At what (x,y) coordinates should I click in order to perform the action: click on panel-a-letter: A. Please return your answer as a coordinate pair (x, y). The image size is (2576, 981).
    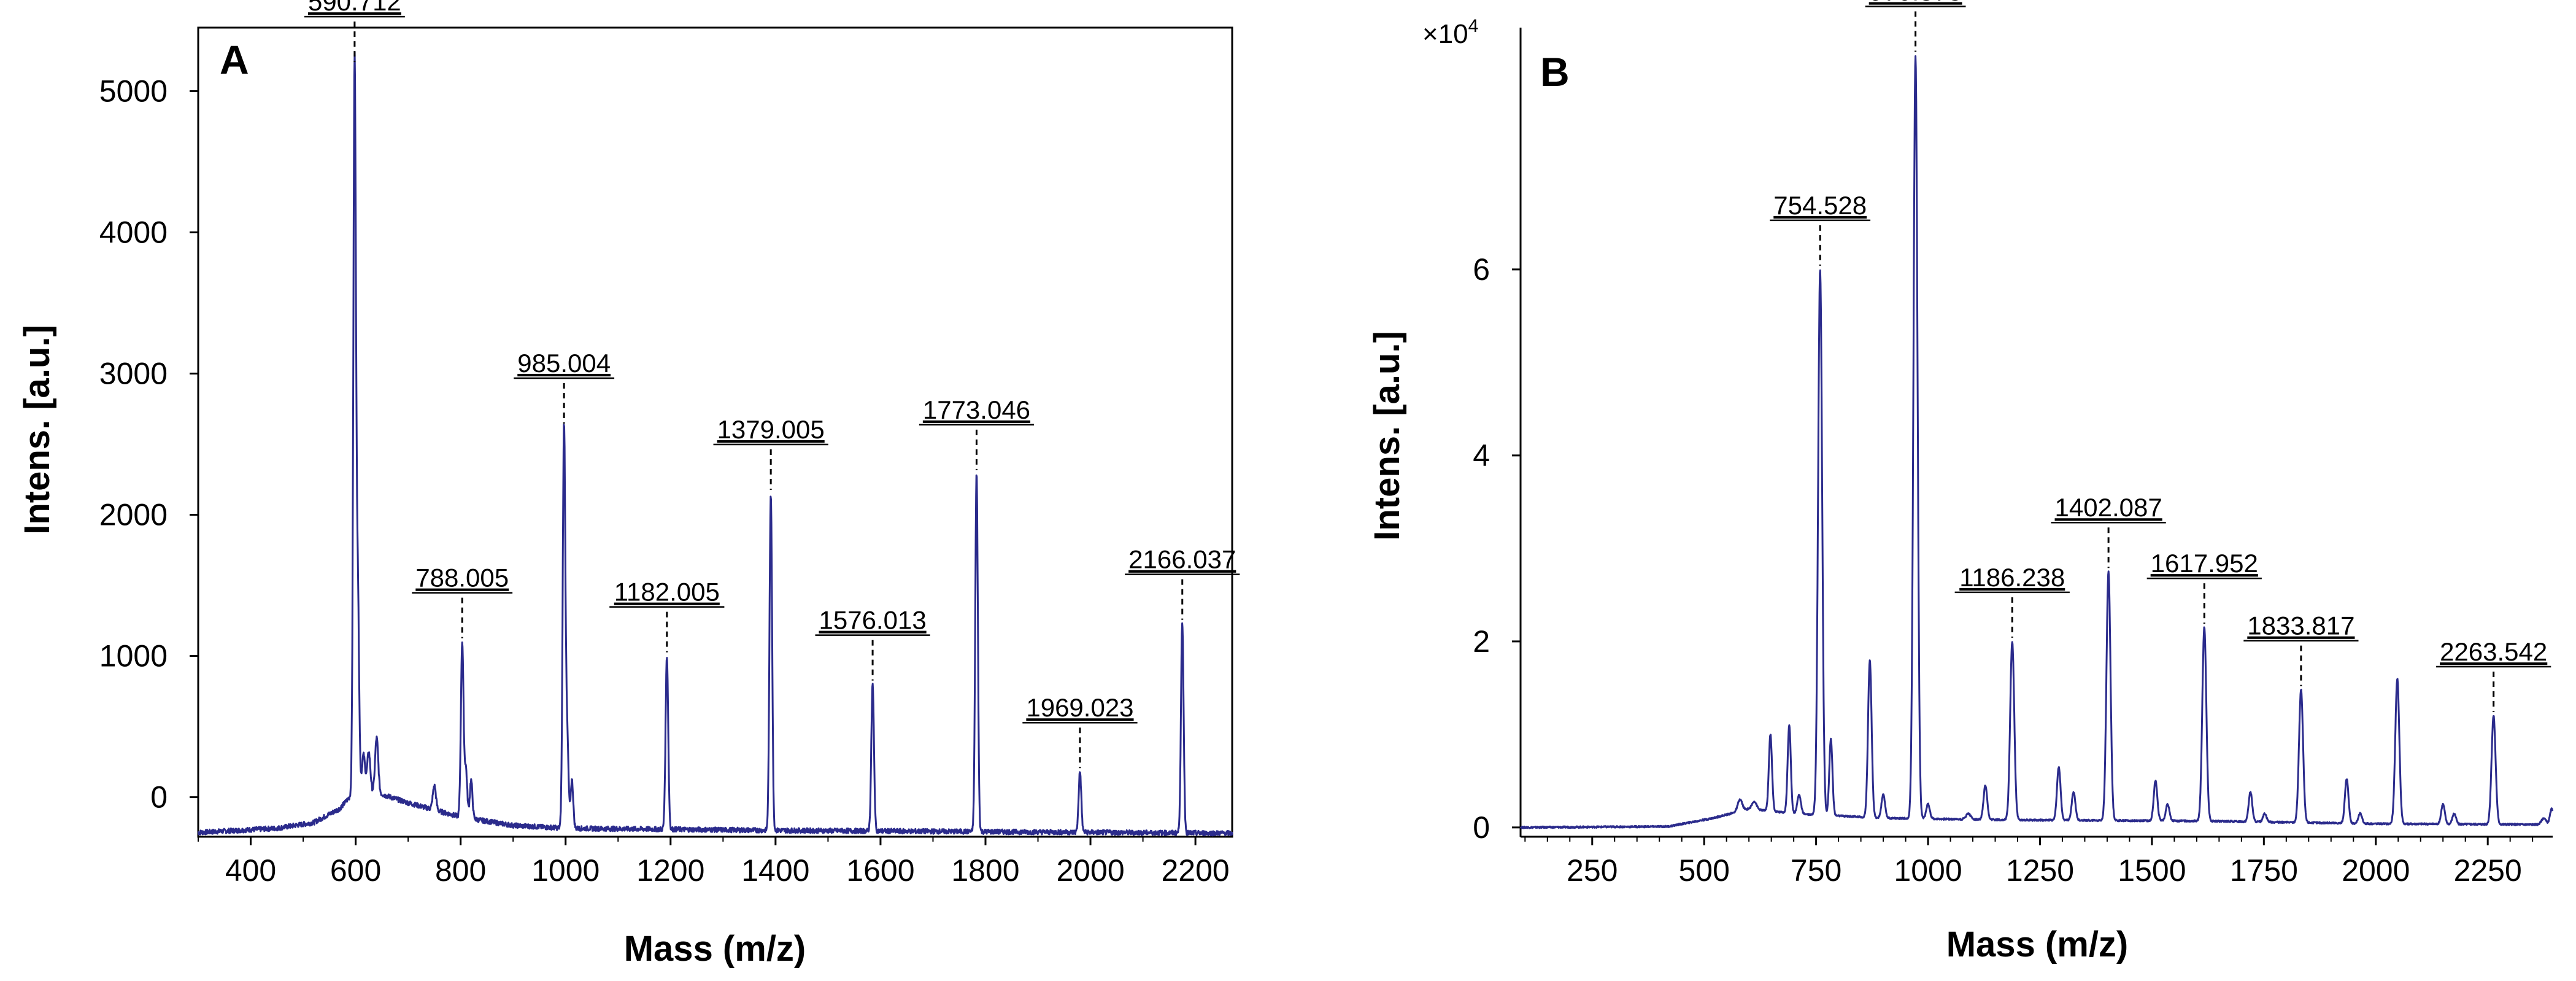
    Looking at the image, I should click on (234, 59).